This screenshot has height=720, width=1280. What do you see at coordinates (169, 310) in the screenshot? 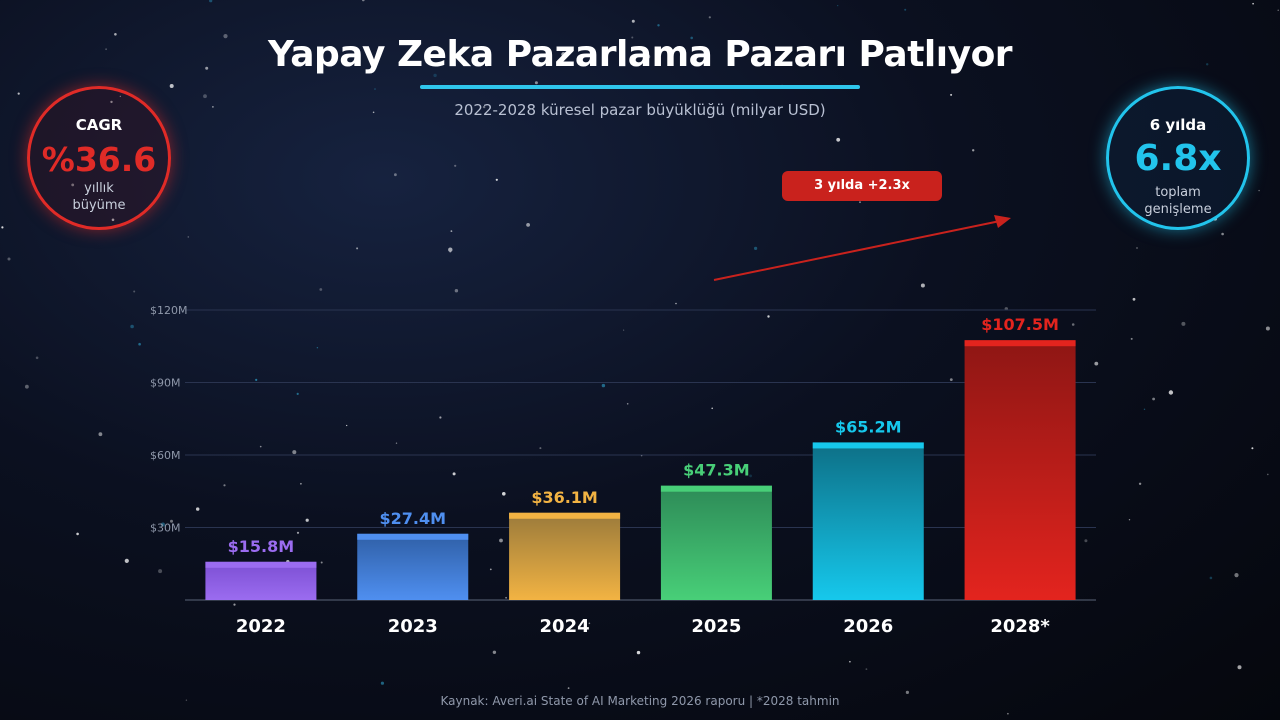
I see `y-tick-label: $120M` at bounding box center [169, 310].